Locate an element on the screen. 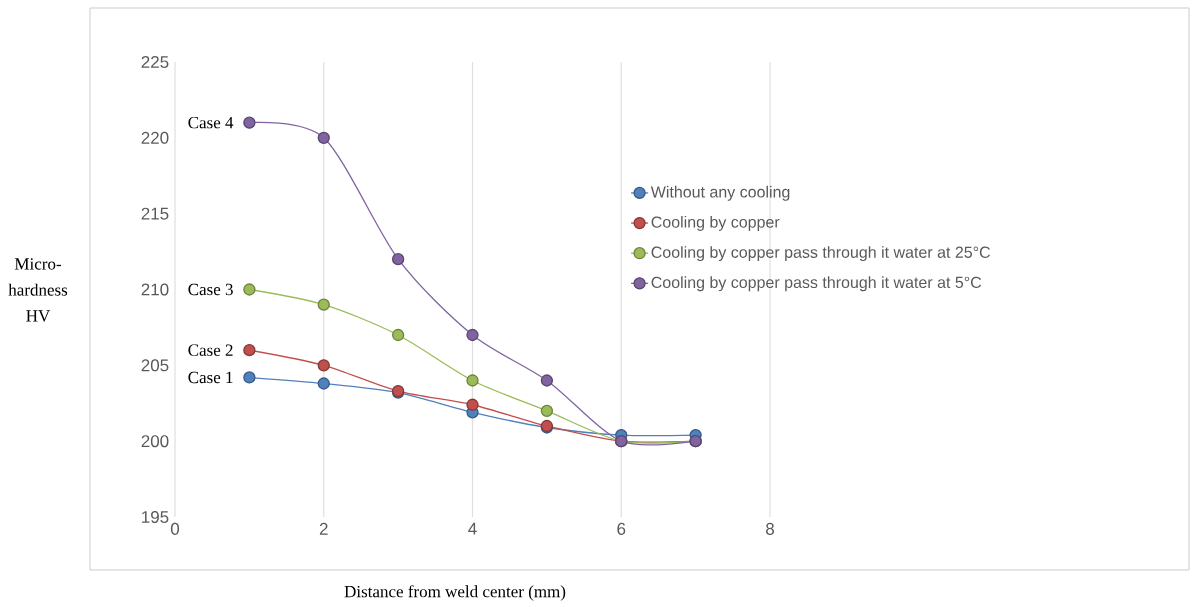  x-axis-title: Distance from weld center (mm) is located at coordinates (455, 593).